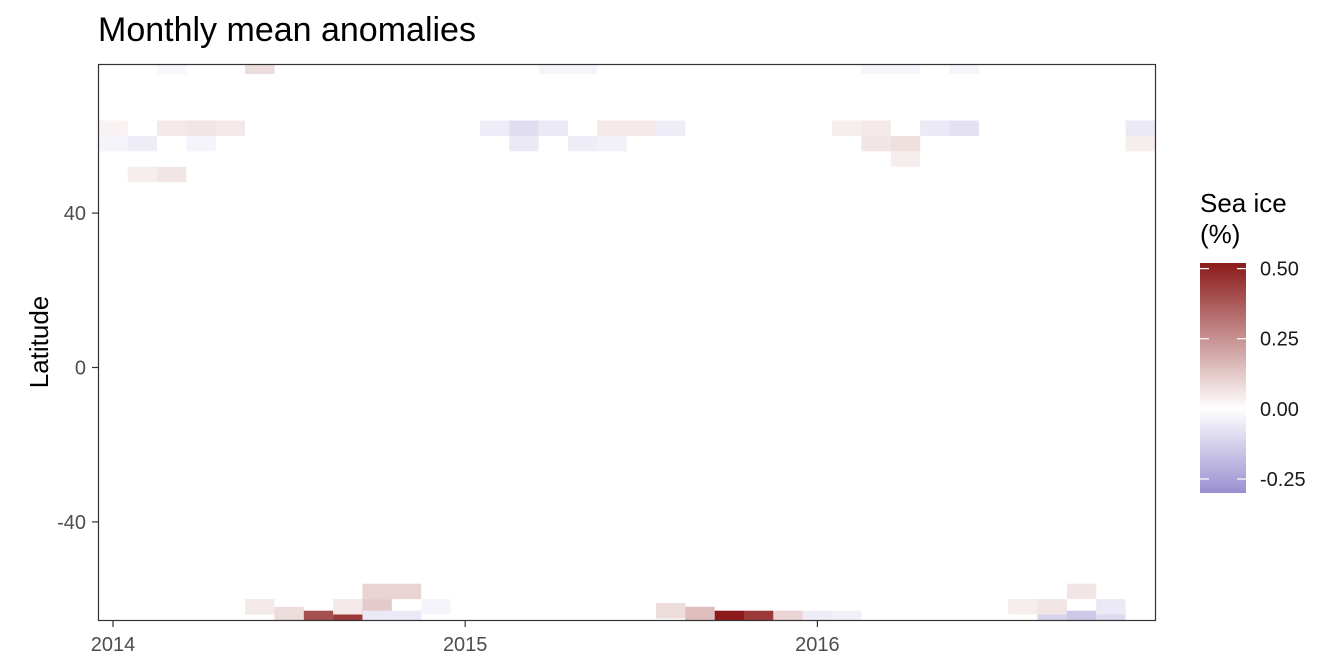 The width and height of the screenshot is (1344, 672). Describe the element at coordinates (287, 30) in the screenshot. I see `chart-title: Monthly mean anomalies` at that location.